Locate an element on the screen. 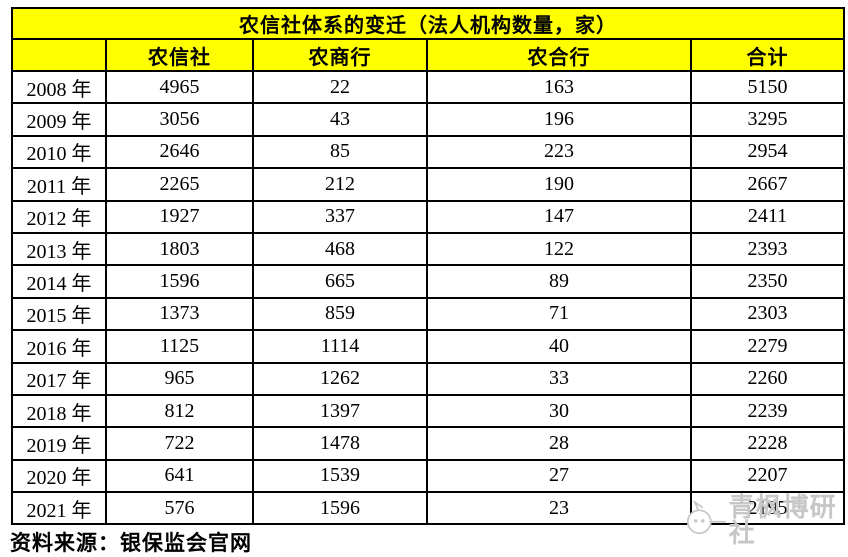  table-row: 2013 年 1803 468 122 2393 is located at coordinates (428, 249).